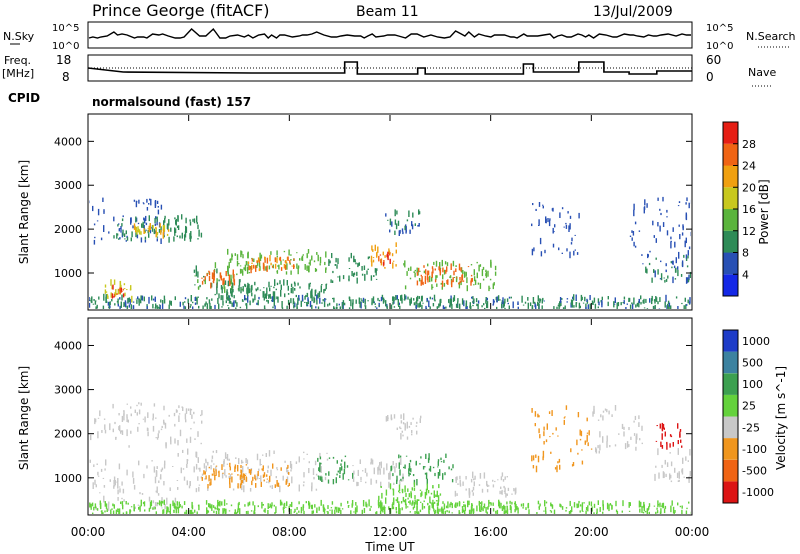  Describe the element at coordinates (68, 390) in the screenshot. I see `y-tick-label: 3000` at that location.